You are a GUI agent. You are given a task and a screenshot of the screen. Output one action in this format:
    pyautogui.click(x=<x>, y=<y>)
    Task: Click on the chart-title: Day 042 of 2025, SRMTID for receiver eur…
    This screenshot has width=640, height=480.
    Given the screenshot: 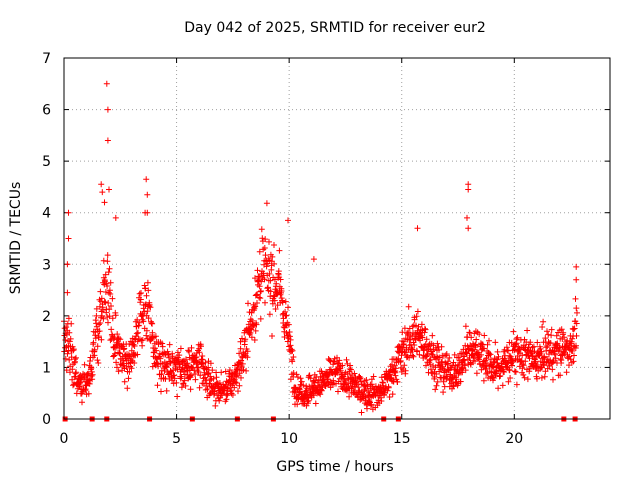 What is the action you would take?
    pyautogui.click(x=335, y=28)
    